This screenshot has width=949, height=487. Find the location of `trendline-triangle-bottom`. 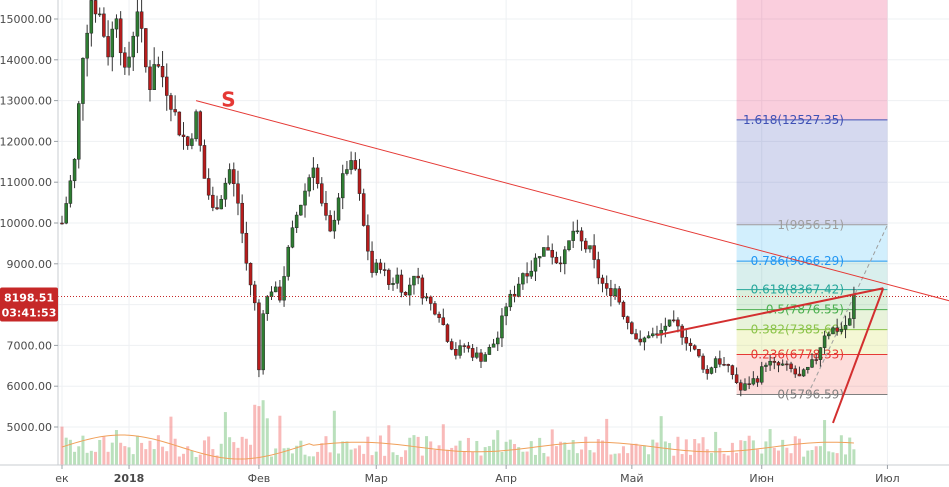

trendline-triangle-bottom is located at coordinates (858, 355).